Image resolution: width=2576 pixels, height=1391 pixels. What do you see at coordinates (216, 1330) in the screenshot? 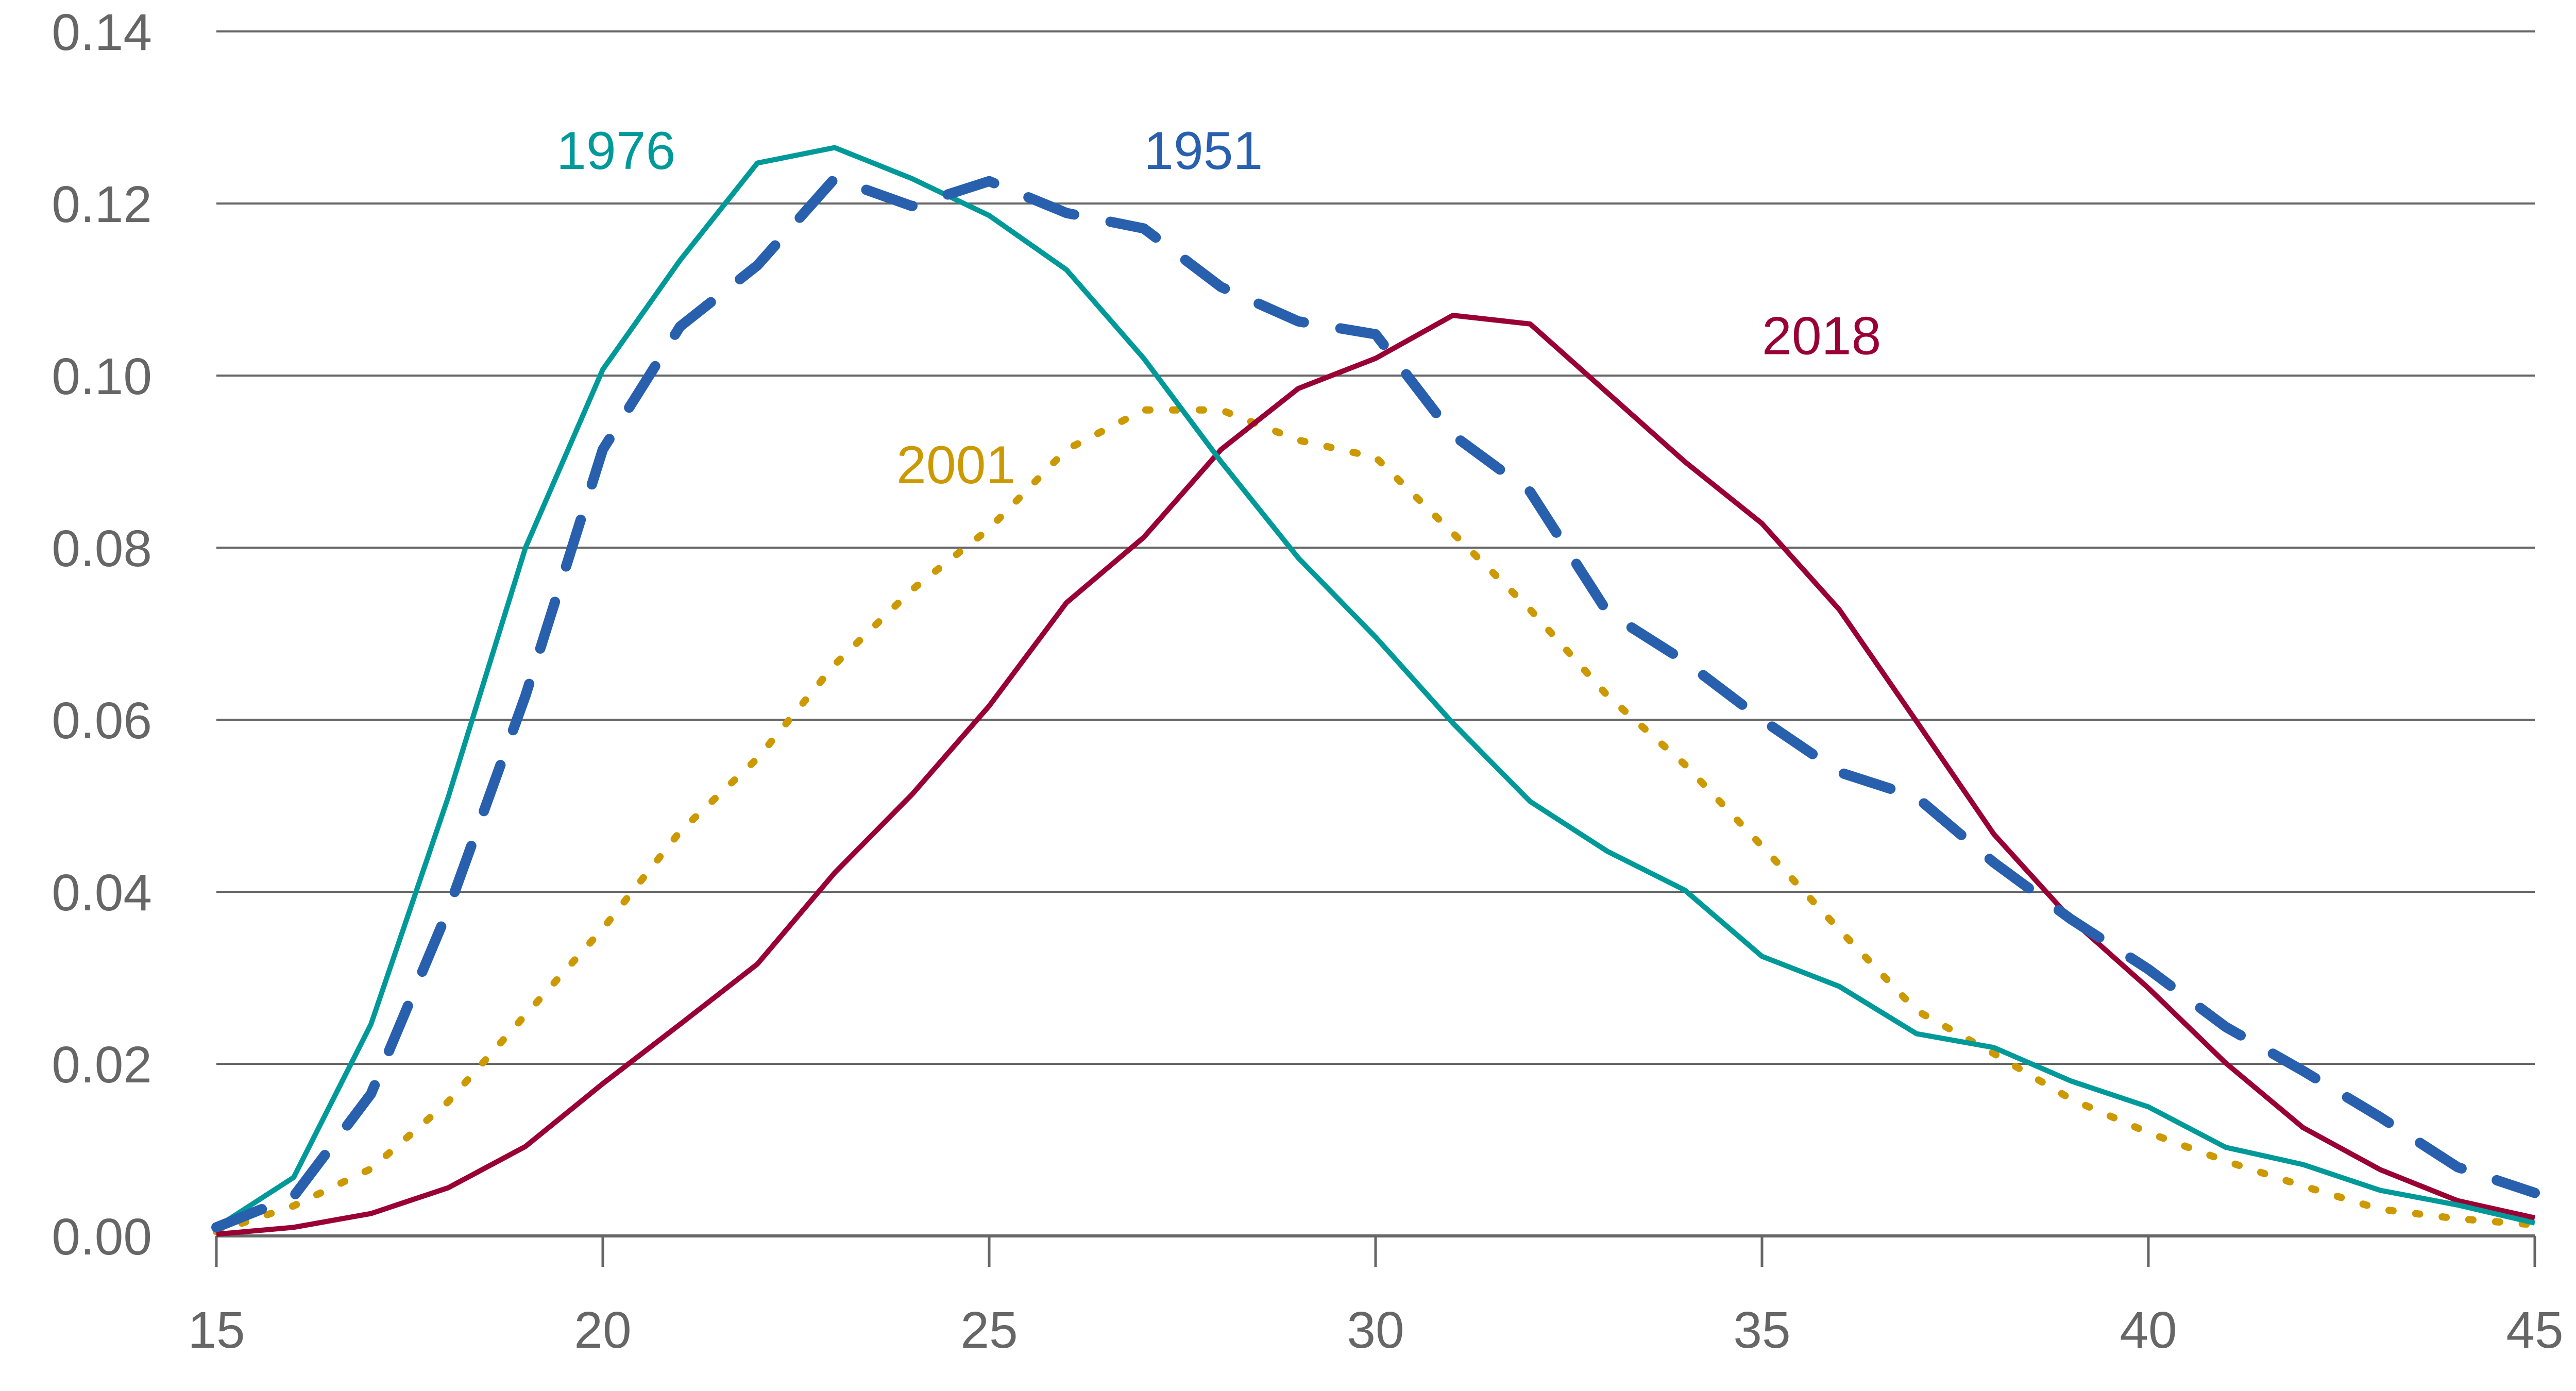
I see `x-tick-label: 15` at bounding box center [216, 1330].